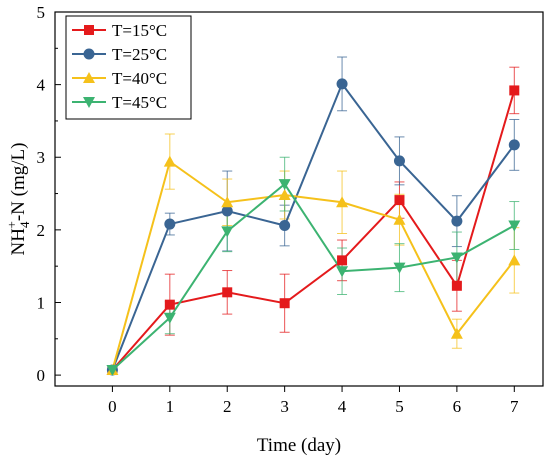  What do you see at coordinates (41, 85) in the screenshot?
I see `y-tick-label: 4` at bounding box center [41, 85].